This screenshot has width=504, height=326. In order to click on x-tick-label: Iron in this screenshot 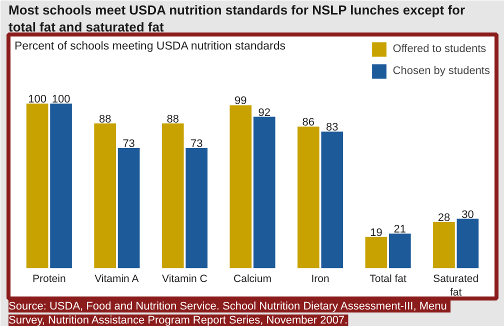, I will do `click(320, 279)`.